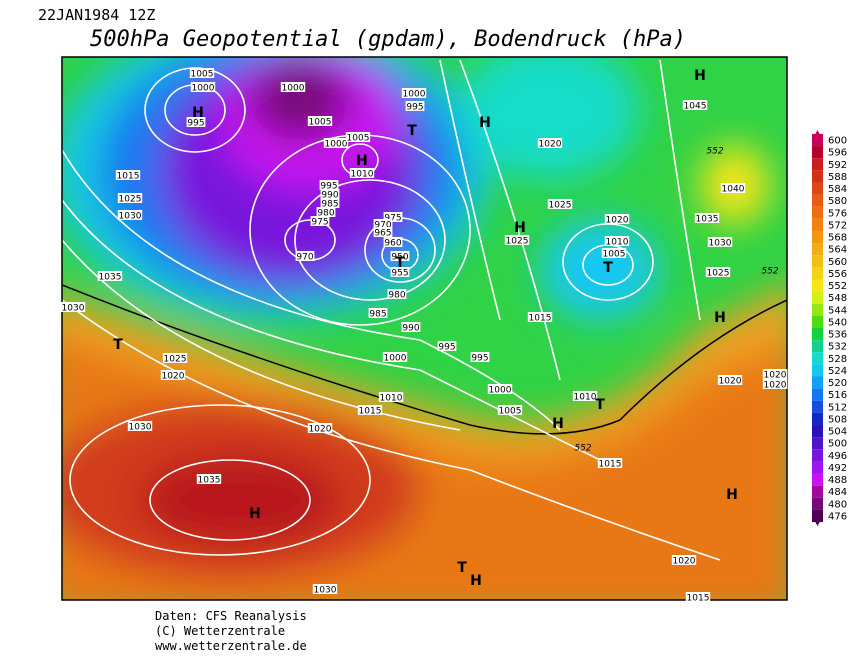  What do you see at coordinates (769, 272) in the screenshot?
I see `isobar-label: 552` at bounding box center [769, 272].